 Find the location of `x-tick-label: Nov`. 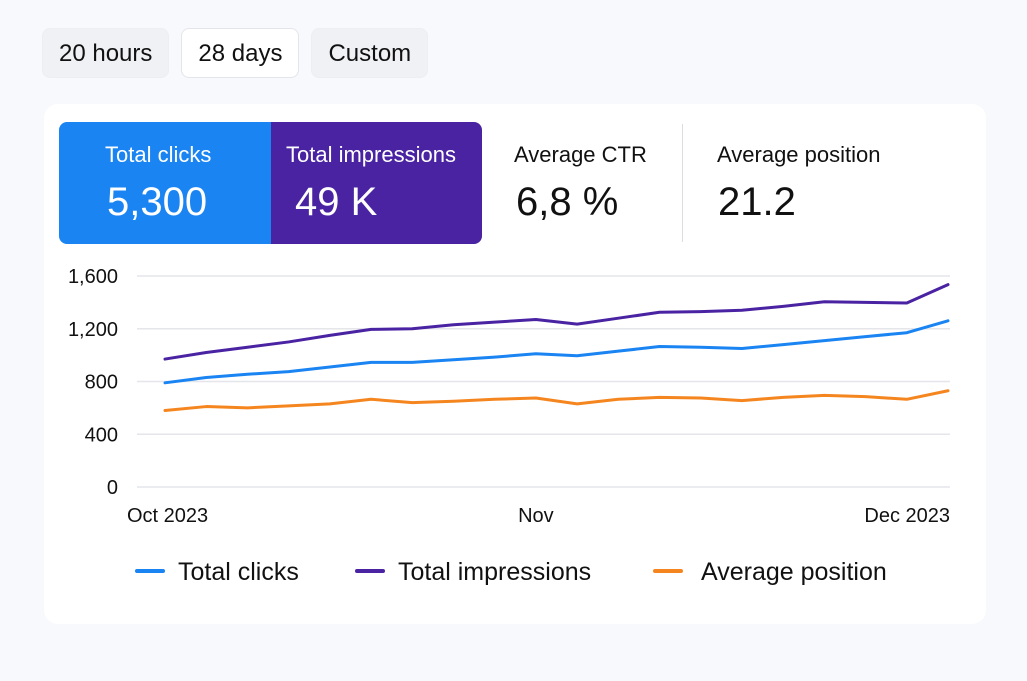

x-tick-label: Nov is located at coordinates (536, 516).